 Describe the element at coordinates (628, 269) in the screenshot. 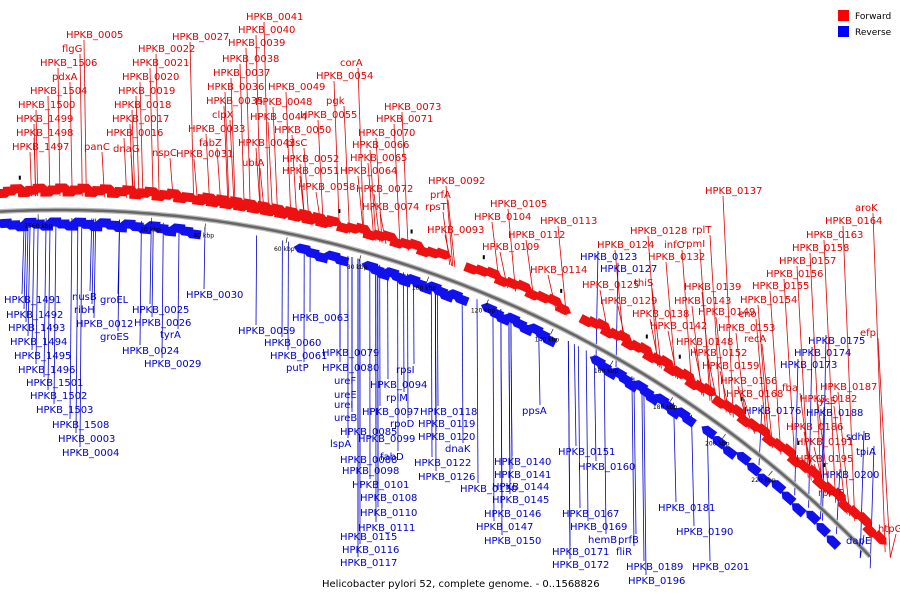

I see `reverse-gene-label: HPKB_0127` at that location.